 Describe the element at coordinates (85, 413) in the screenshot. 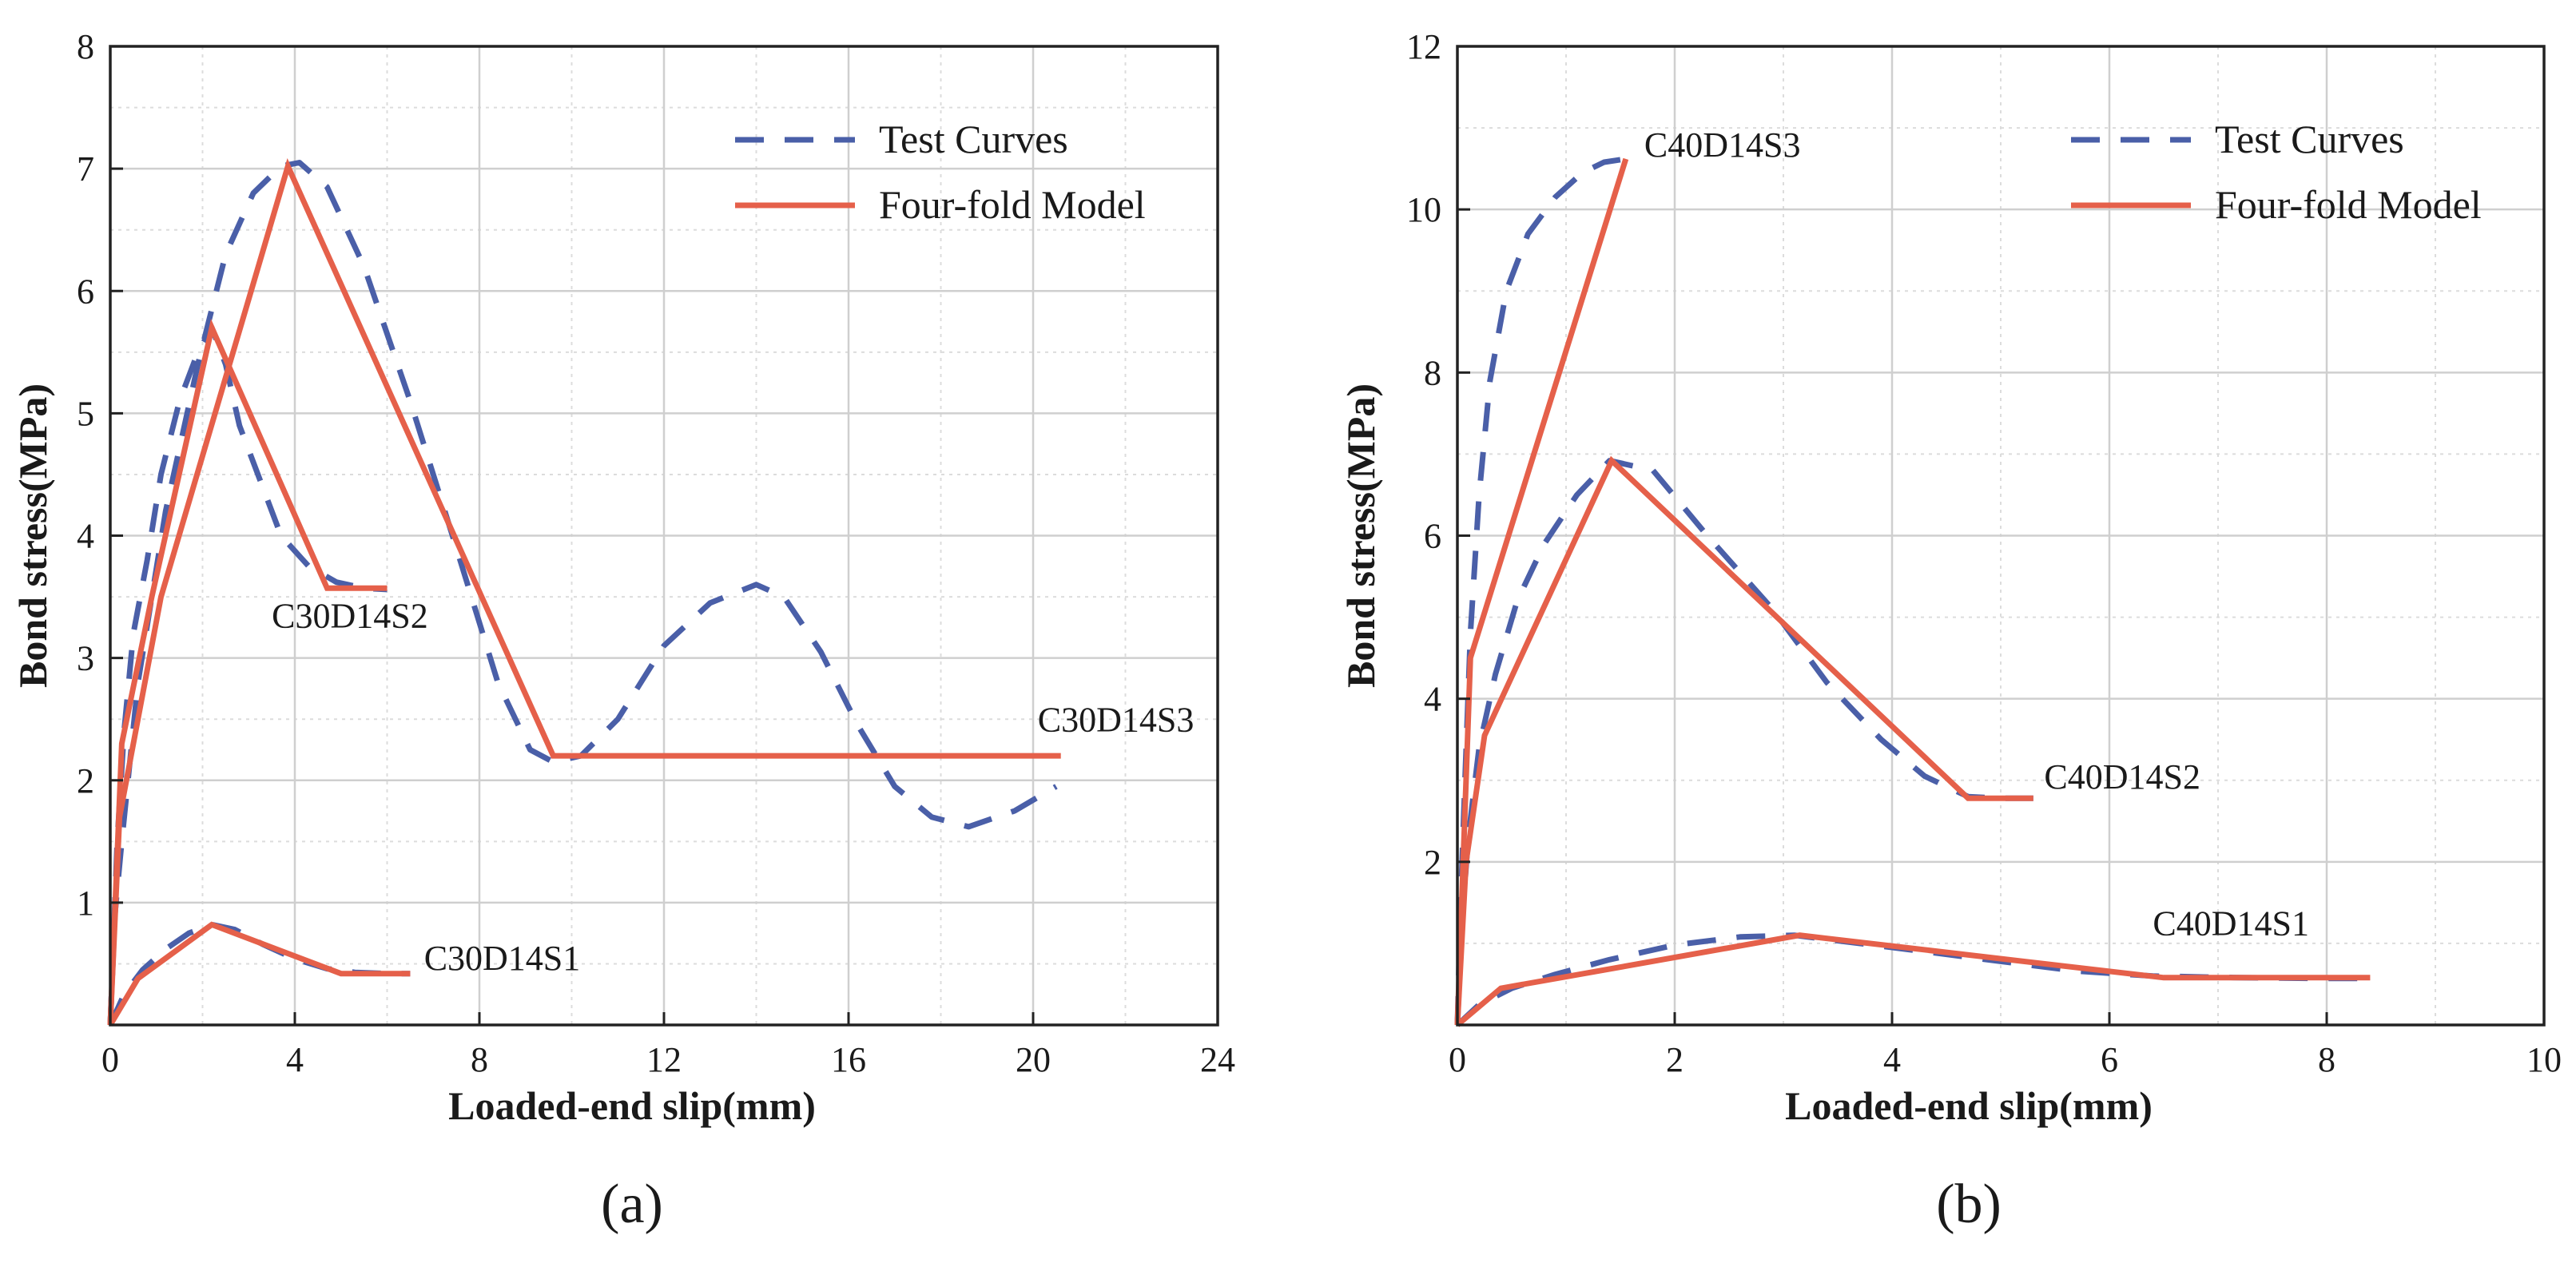

I see `y-tick-label: 5` at that location.